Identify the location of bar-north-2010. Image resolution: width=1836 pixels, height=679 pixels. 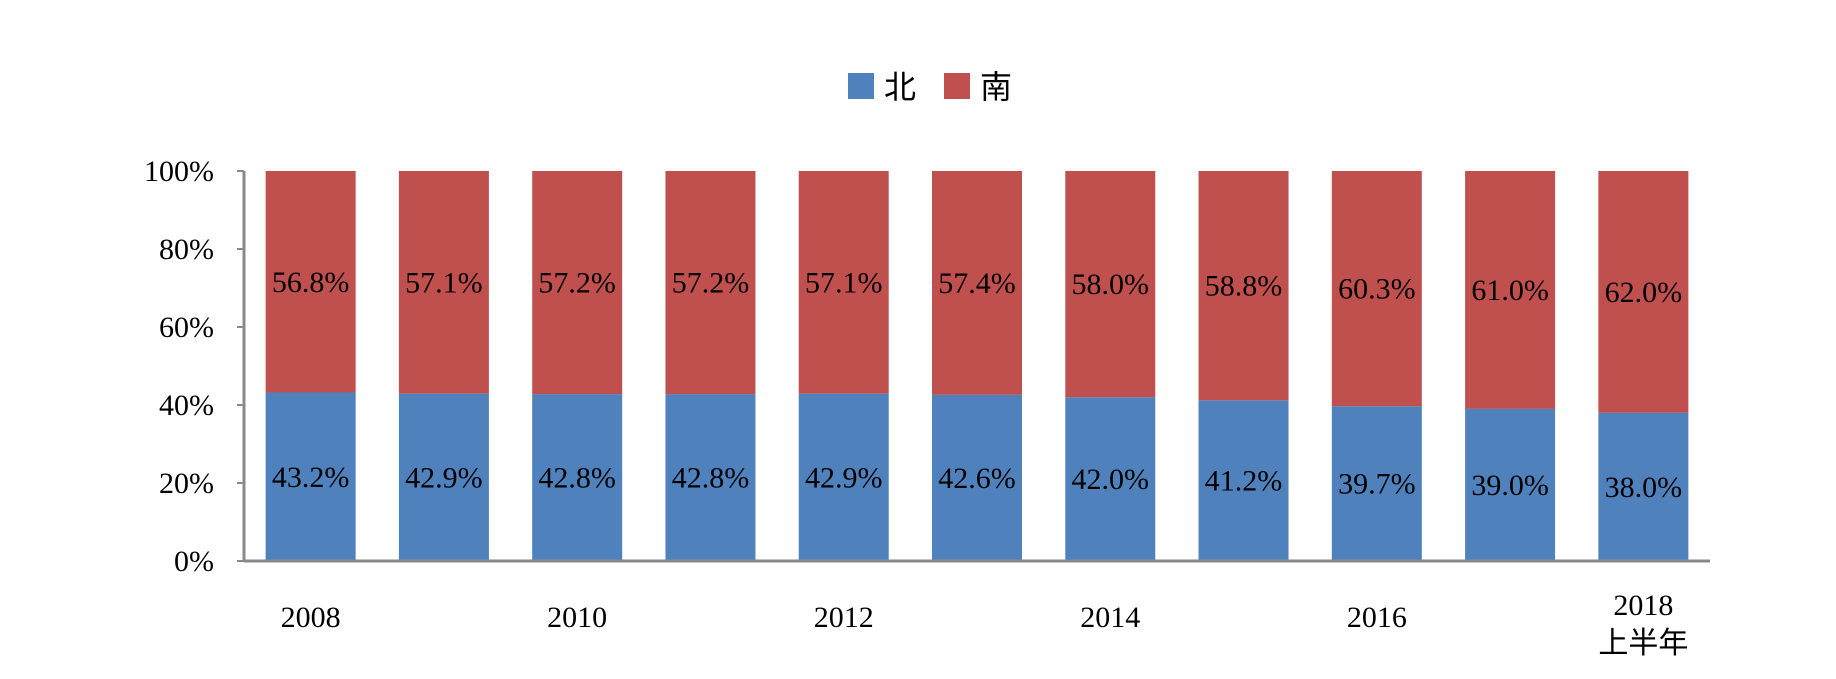
(577, 477).